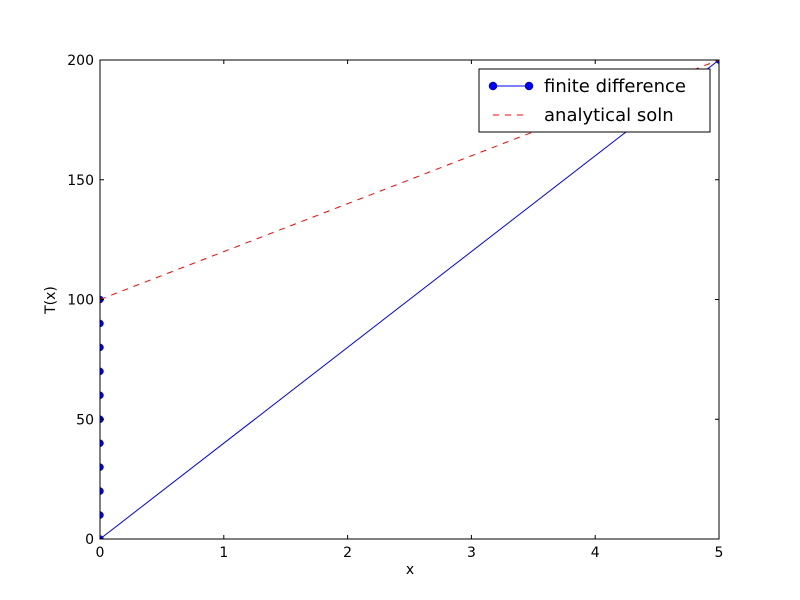 The width and height of the screenshot is (800, 600). I want to click on legend: finite difference analytical soln, so click(594, 100).